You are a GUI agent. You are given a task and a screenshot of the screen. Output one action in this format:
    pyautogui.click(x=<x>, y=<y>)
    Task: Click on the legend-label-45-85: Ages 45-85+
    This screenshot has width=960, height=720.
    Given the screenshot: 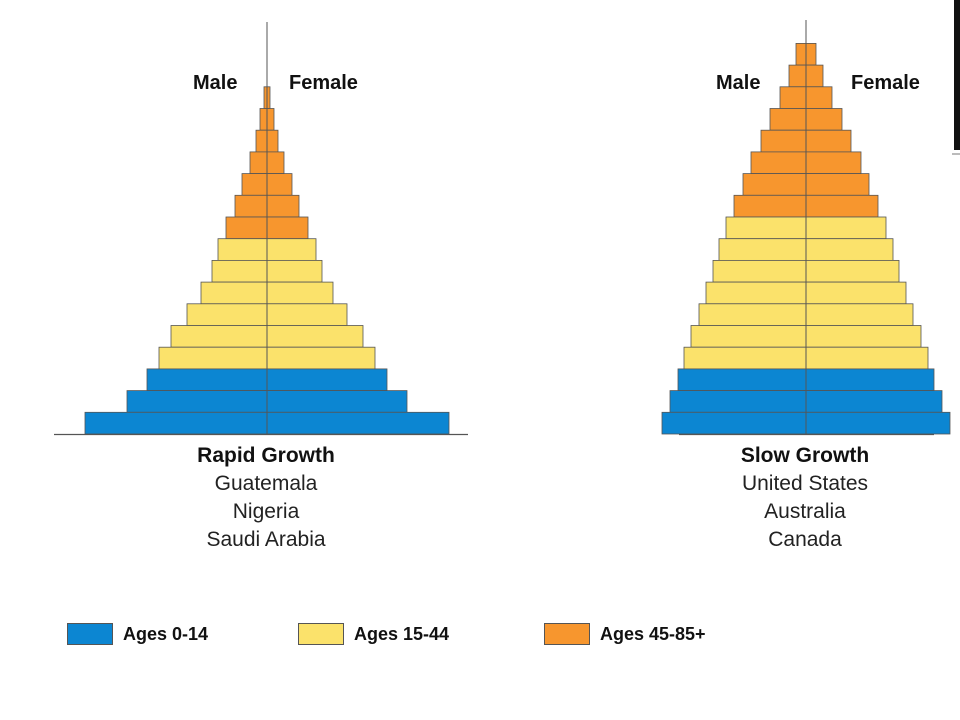 What is the action you would take?
    pyautogui.click(x=653, y=633)
    